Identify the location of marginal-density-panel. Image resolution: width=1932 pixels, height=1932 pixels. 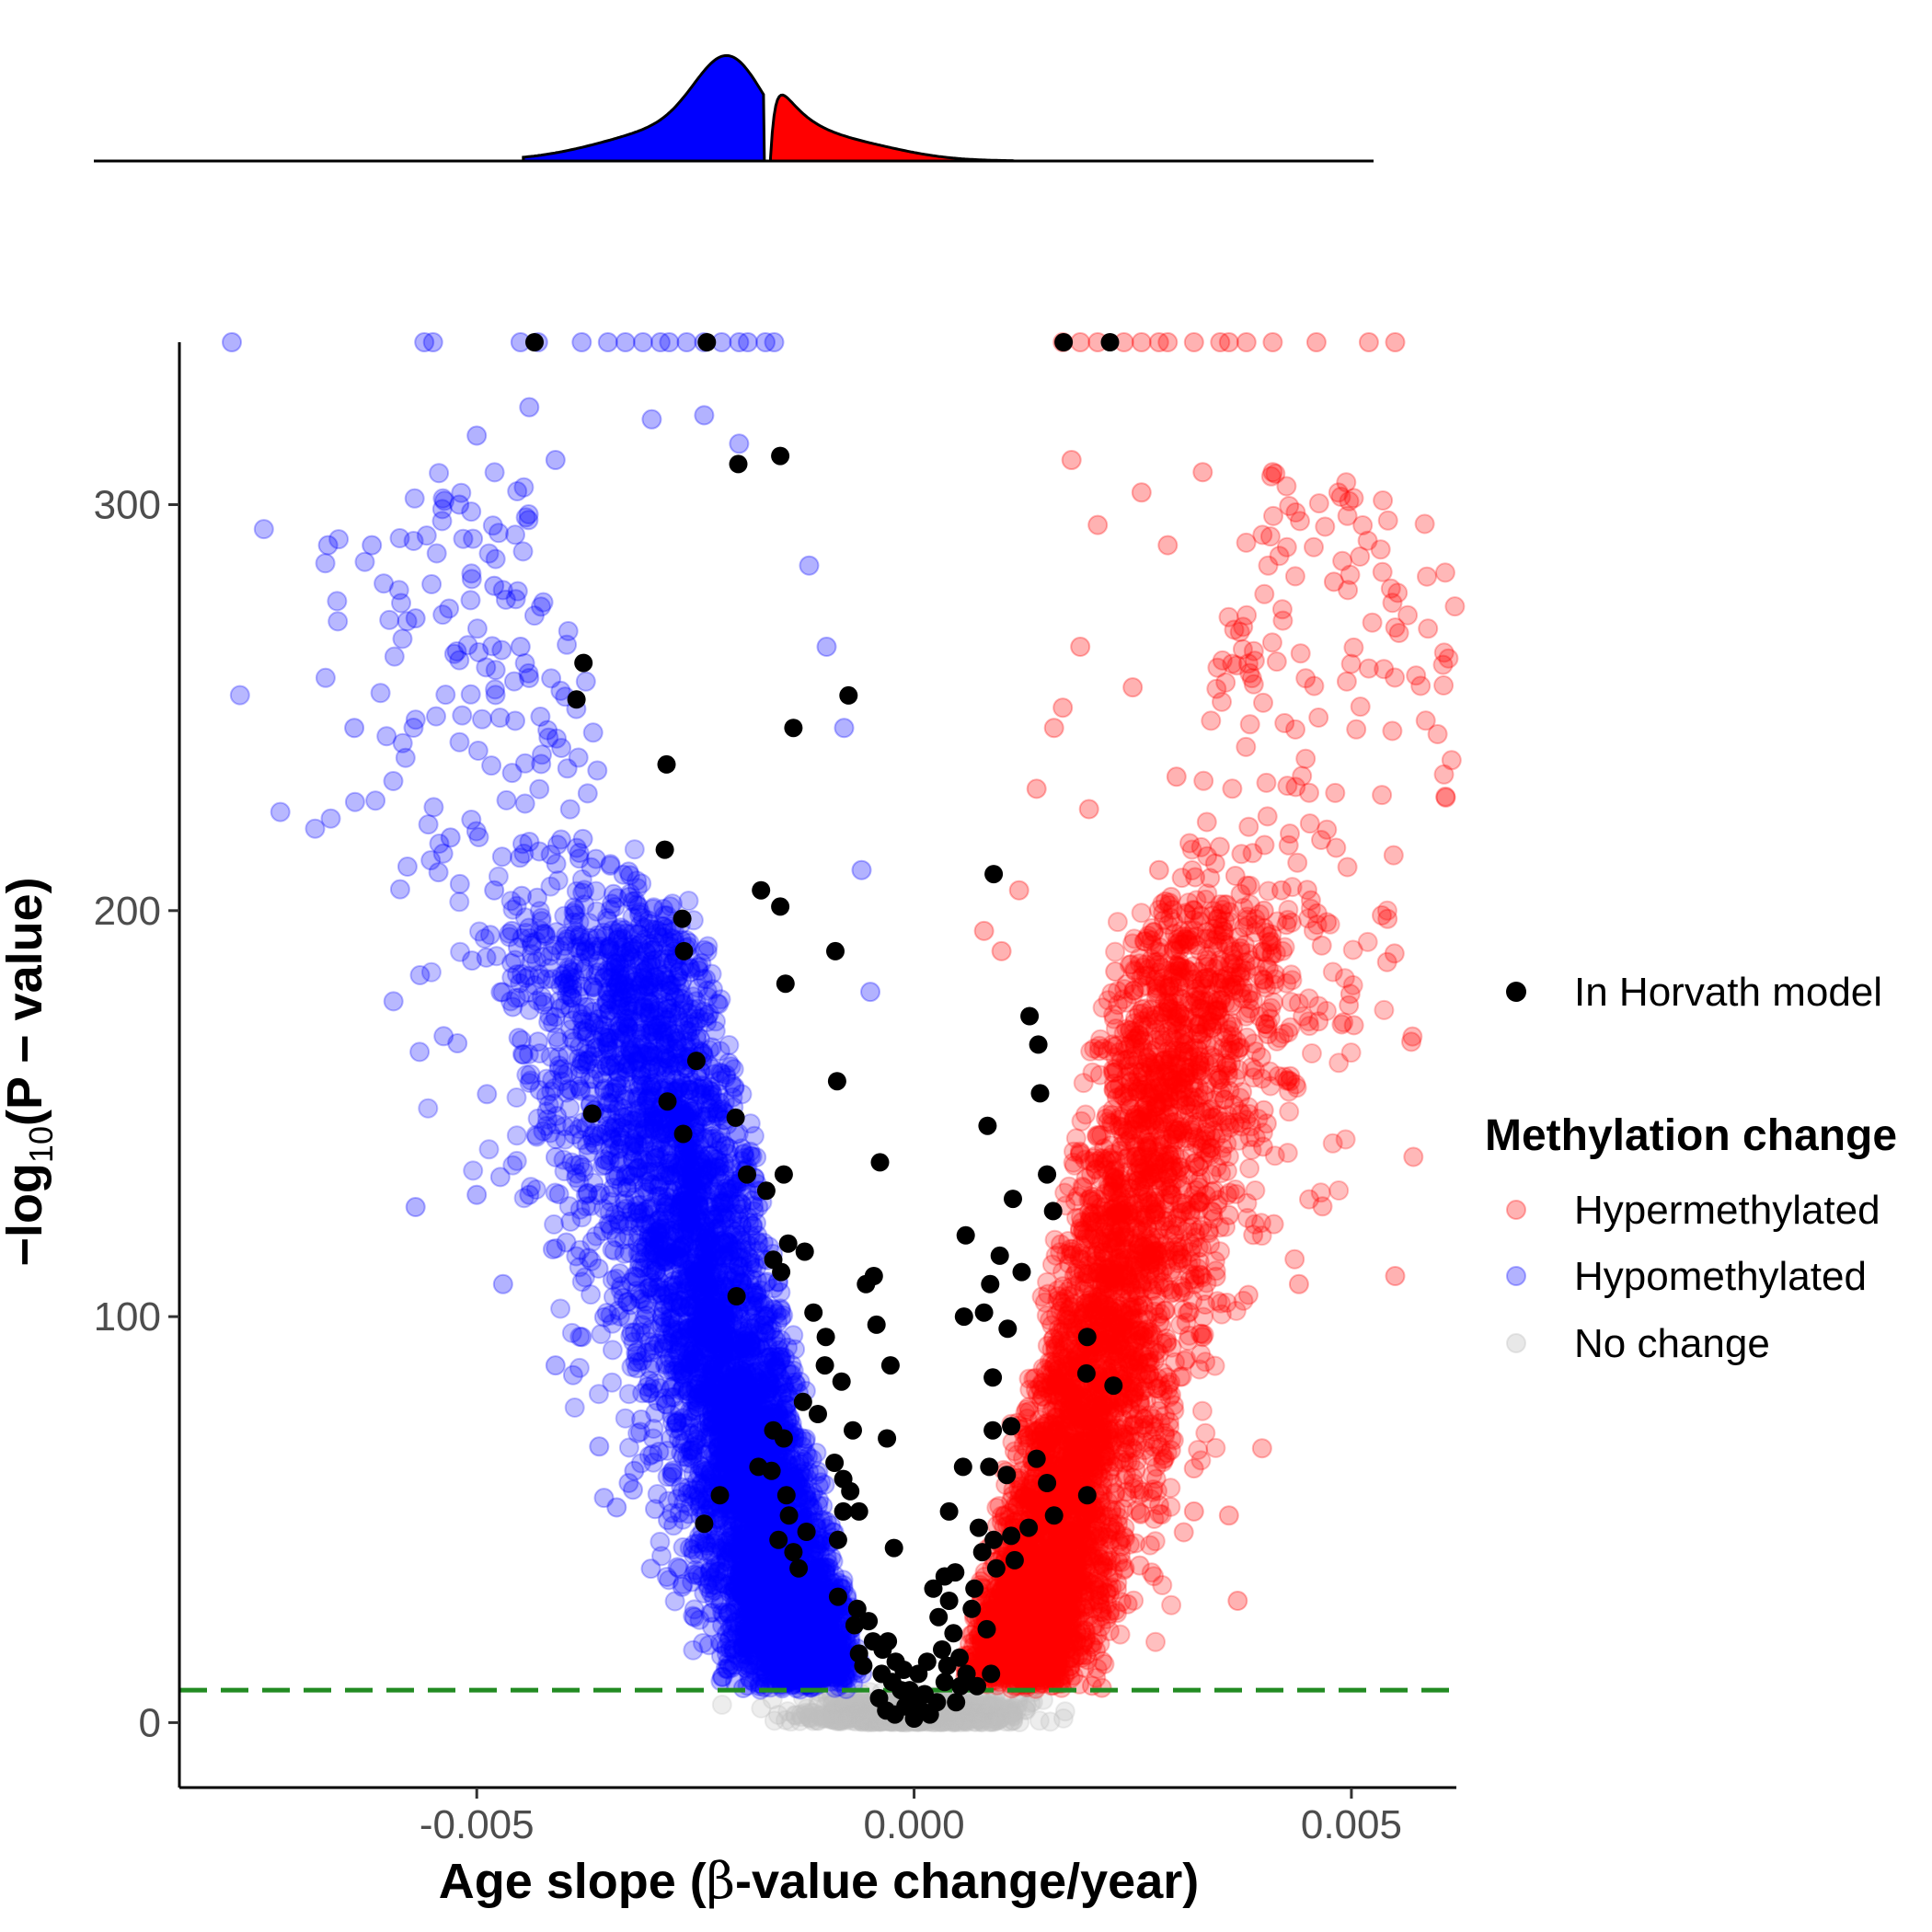
(734, 108).